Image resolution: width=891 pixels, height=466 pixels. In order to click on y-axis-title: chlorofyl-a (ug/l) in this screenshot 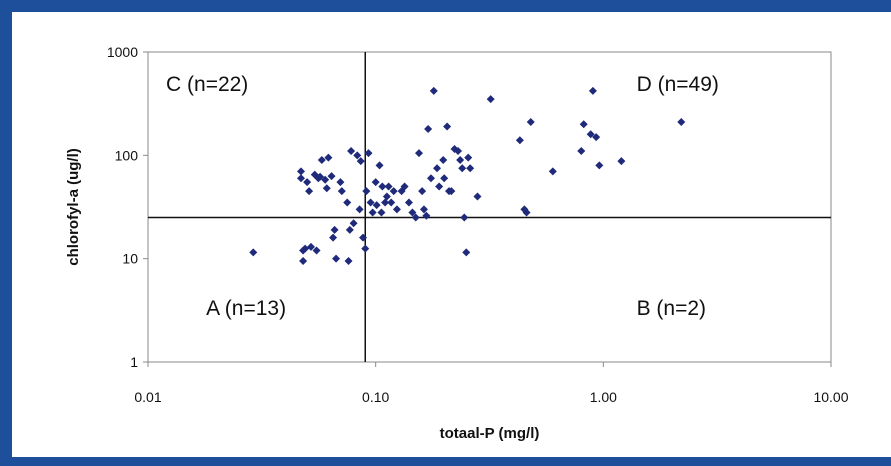, I will do `click(73, 207)`.